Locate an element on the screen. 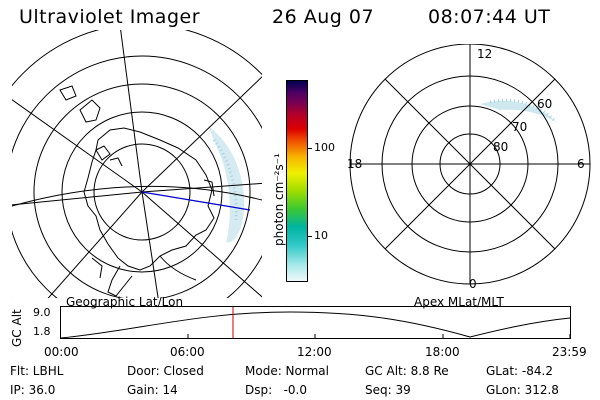 The image size is (600, 400). status-glon: GLon: 312.8 is located at coordinates (522, 390).